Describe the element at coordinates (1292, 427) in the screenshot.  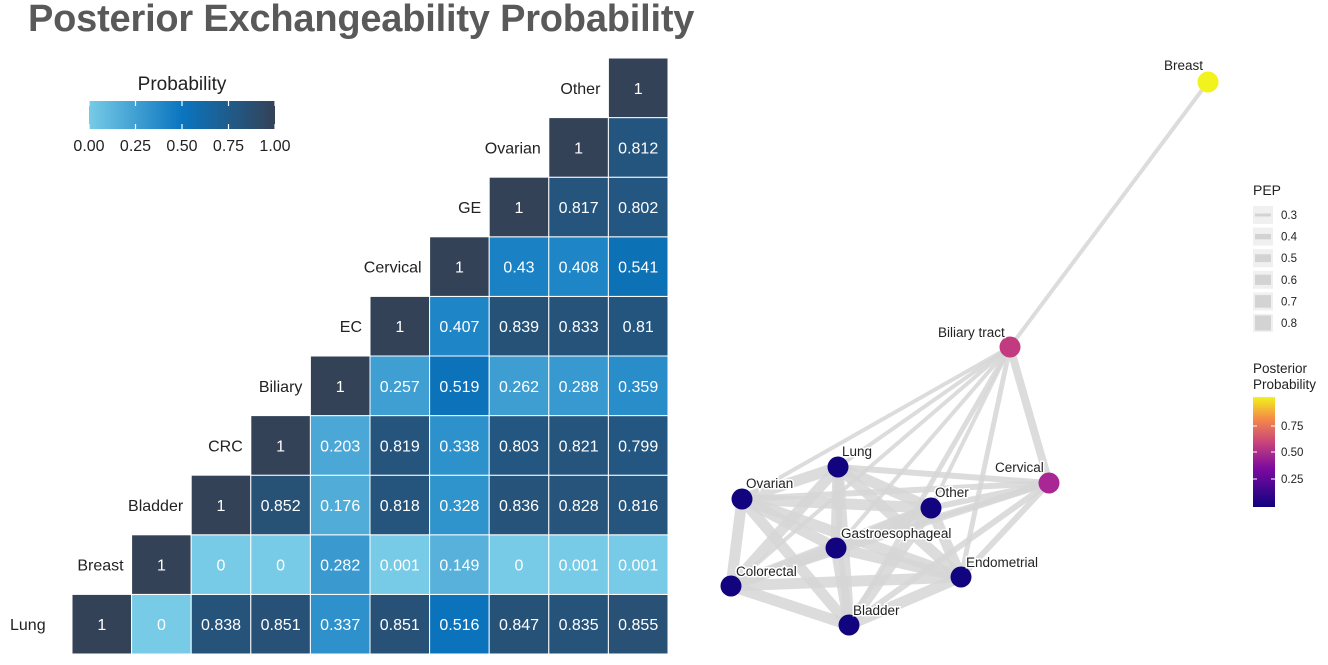
I see `posterior-legend-label: 0.75` at that location.